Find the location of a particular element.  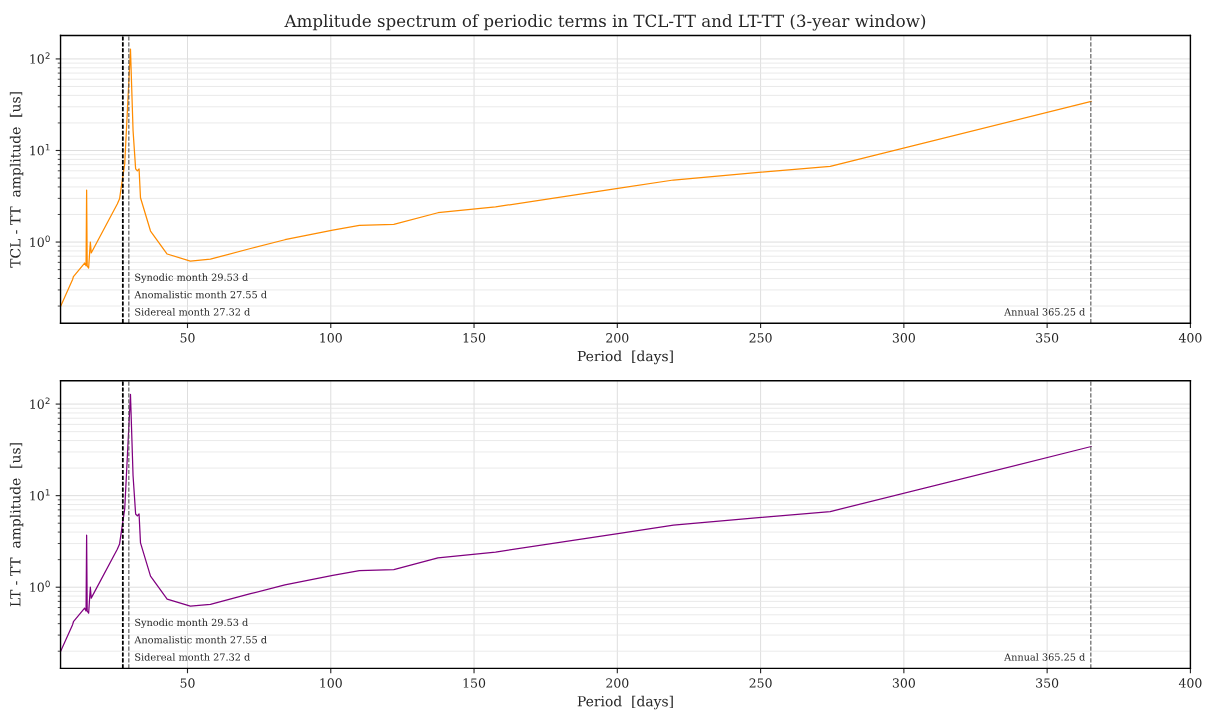

y-axis-title: TCL - TT amplitude [us] is located at coordinates (16, 180).